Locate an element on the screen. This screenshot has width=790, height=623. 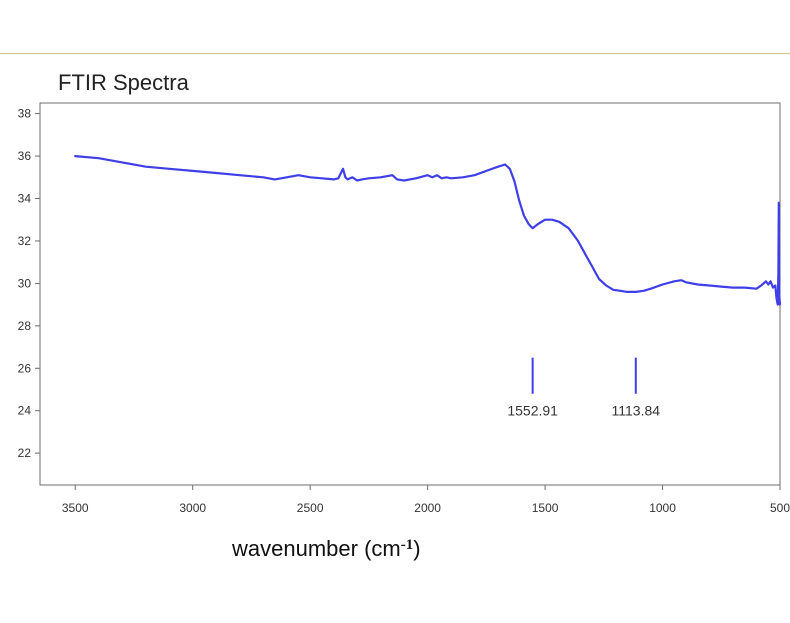
peak-label: 1113.84 is located at coordinates (636, 411).